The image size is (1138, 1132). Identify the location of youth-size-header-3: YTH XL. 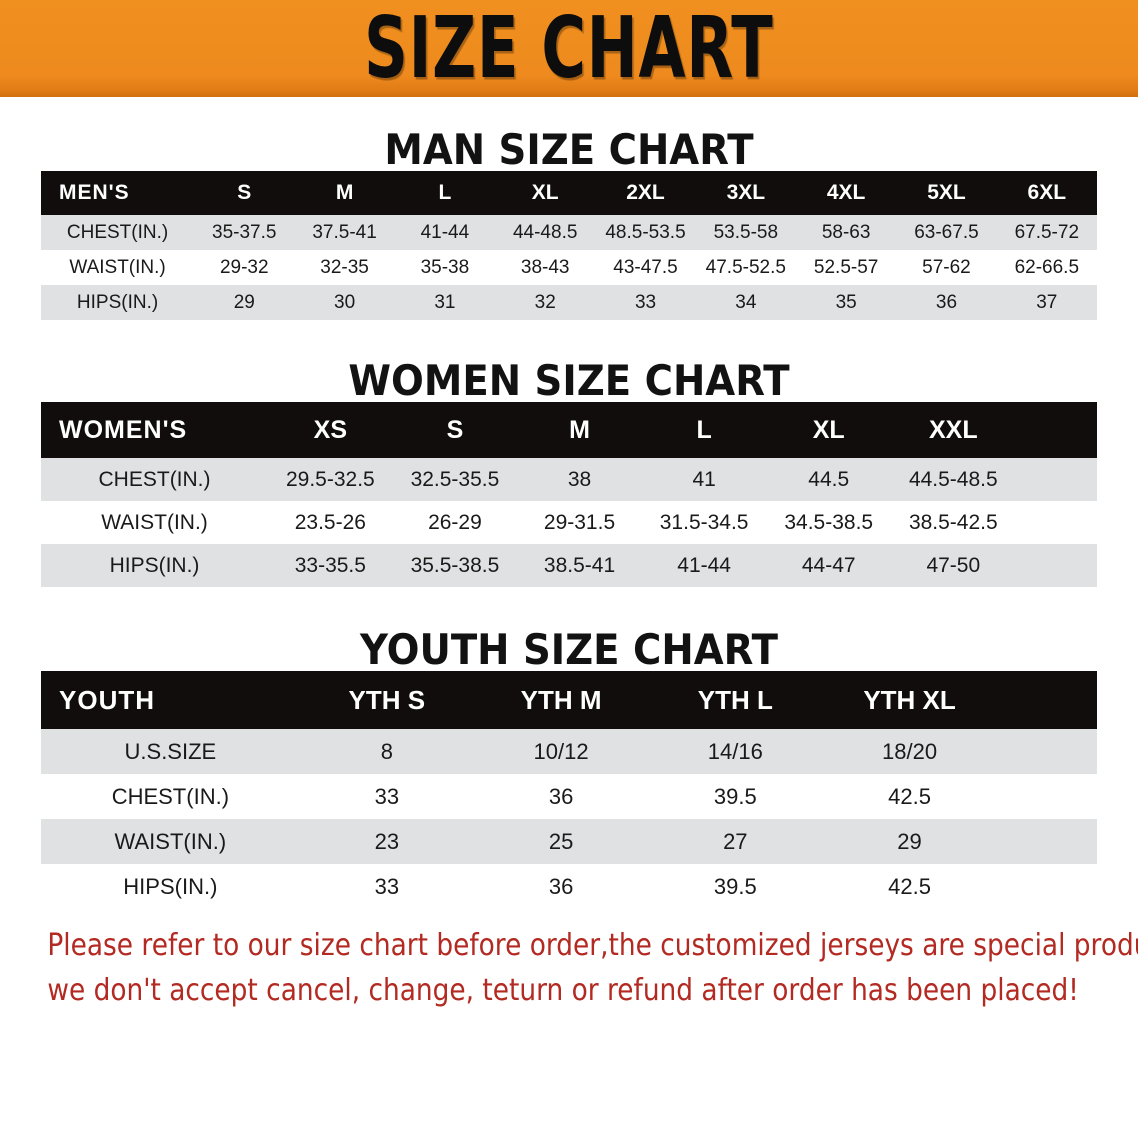
(909, 699).